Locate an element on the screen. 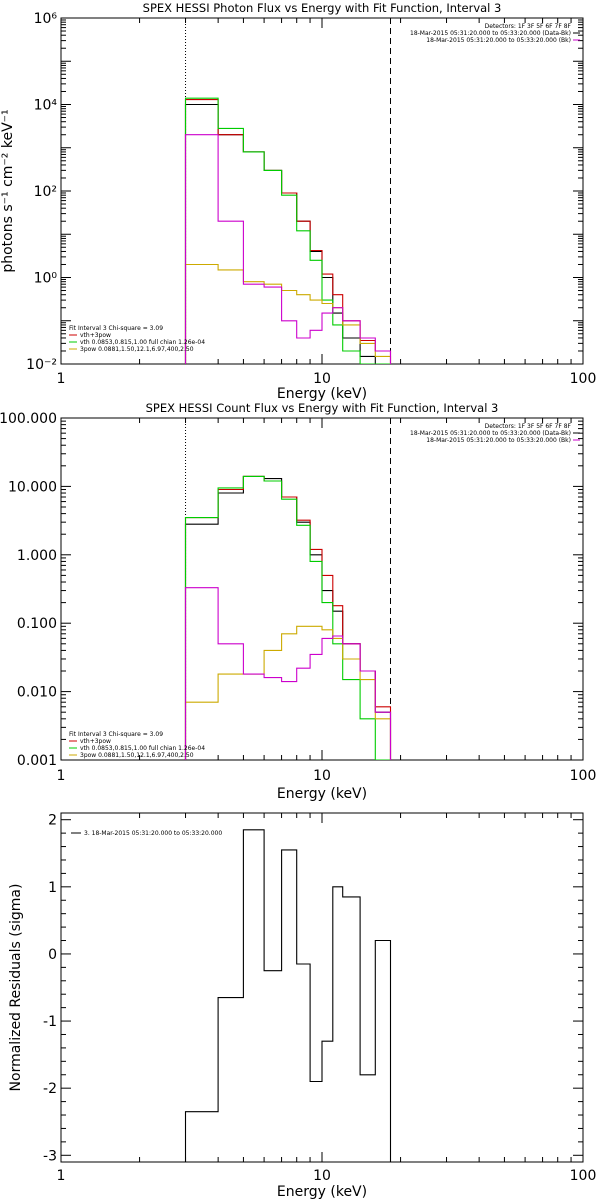 The height and width of the screenshot is (1200, 600). y-tick-label: 1 is located at coordinates (52, 888).